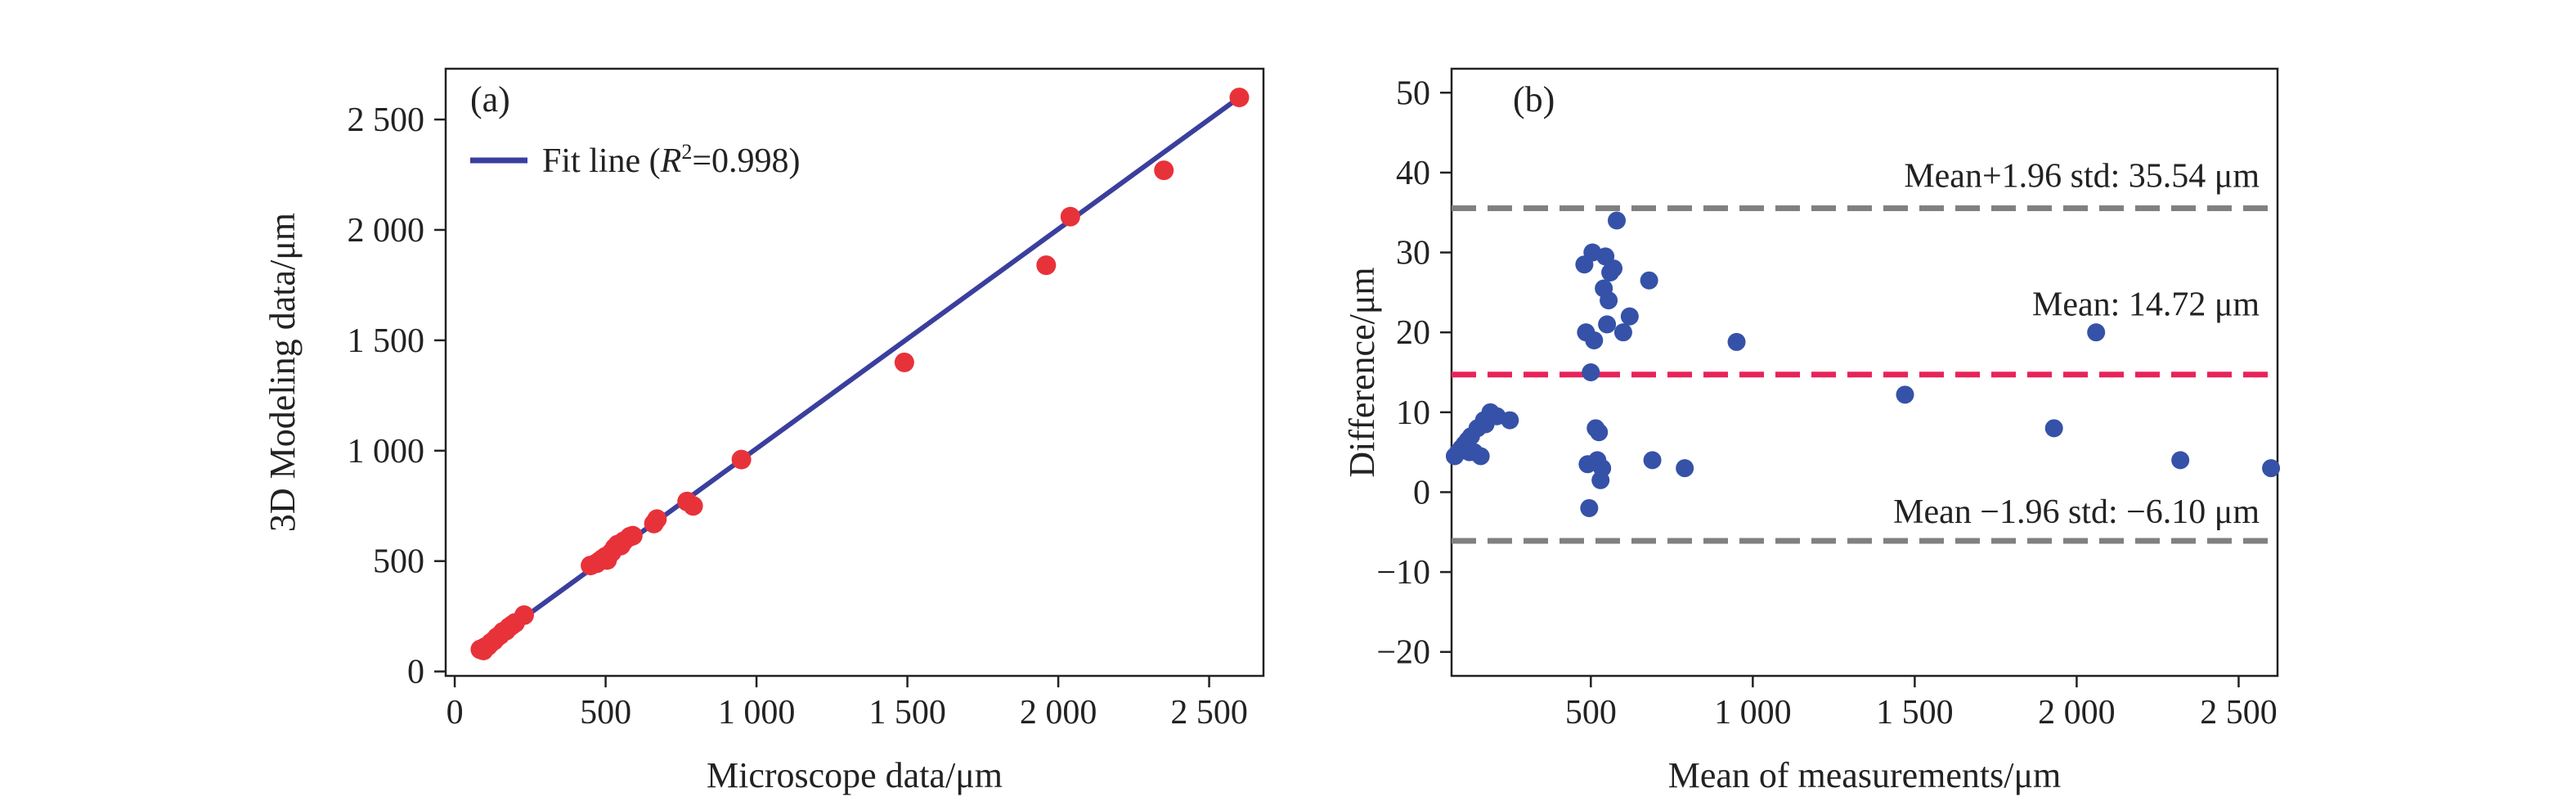 Image resolution: width=2576 pixels, height=806 pixels. What do you see at coordinates (2239, 713) in the screenshot?
I see `panel-b-x-tick-label: 2 500` at bounding box center [2239, 713].